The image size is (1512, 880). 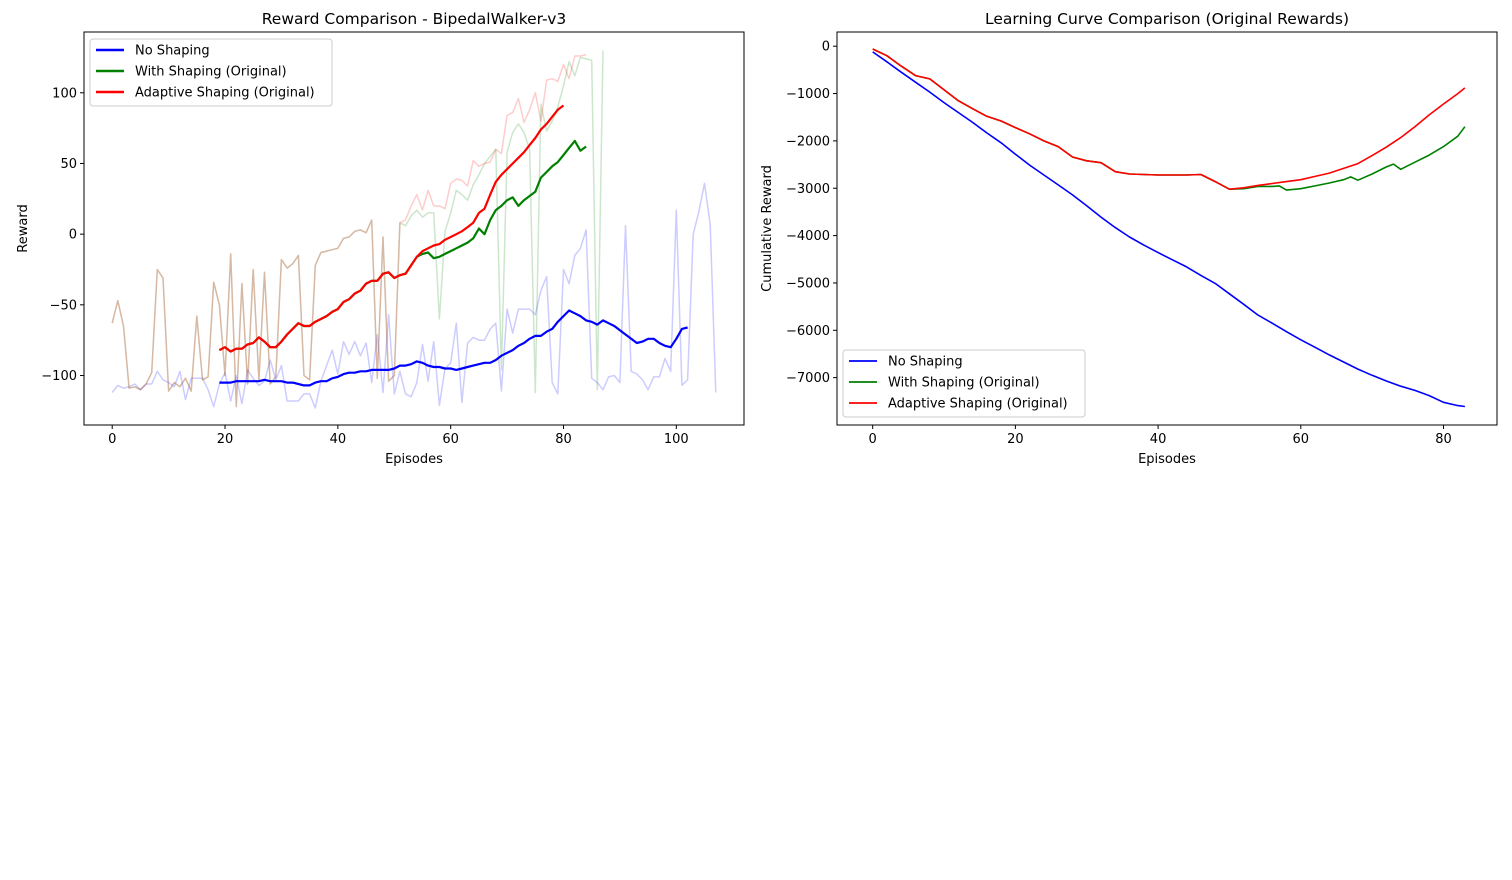 What do you see at coordinates (68, 164) in the screenshot?
I see `y-tick-label: 50` at bounding box center [68, 164].